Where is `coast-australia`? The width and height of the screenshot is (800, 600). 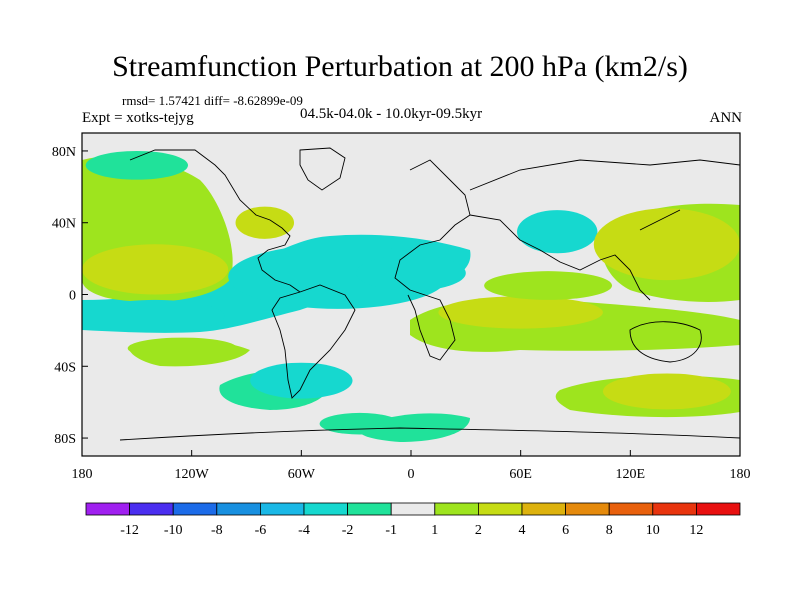
coast-australia is located at coordinates (665, 342).